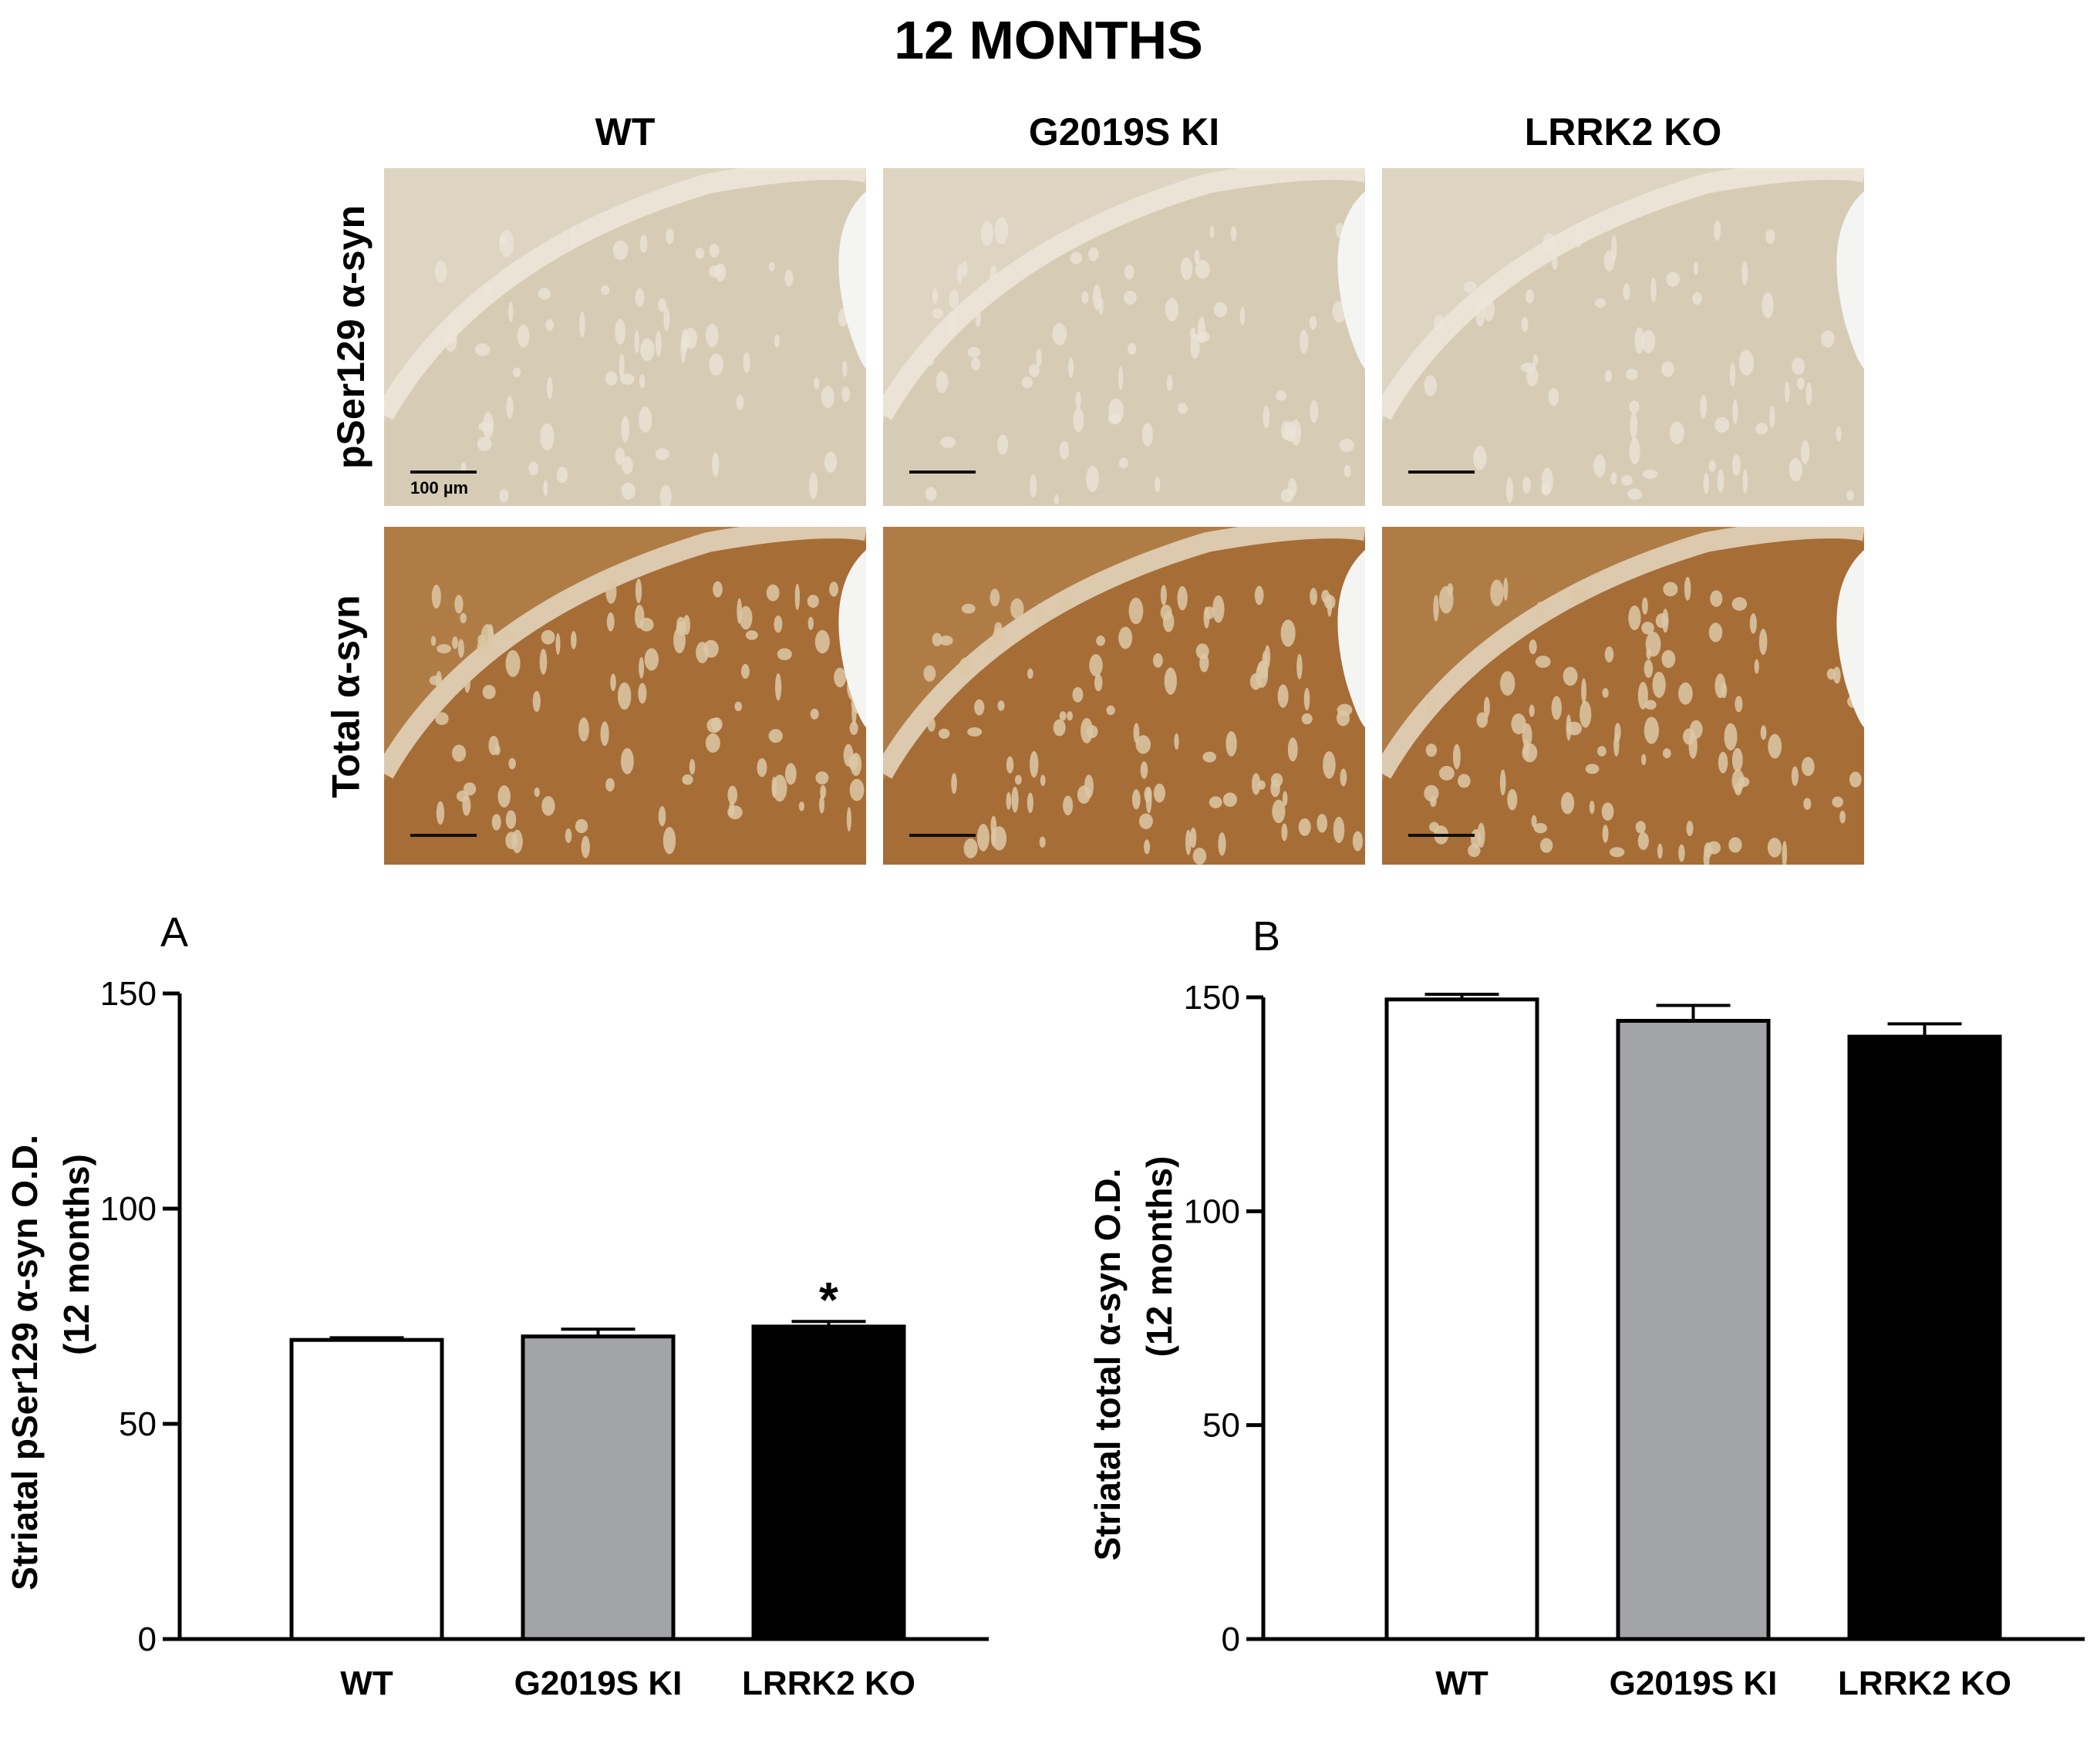 This screenshot has width=2097, height=1764. What do you see at coordinates (1048, 40) in the screenshot?
I see `figure-title: 12 MONTHS` at bounding box center [1048, 40].